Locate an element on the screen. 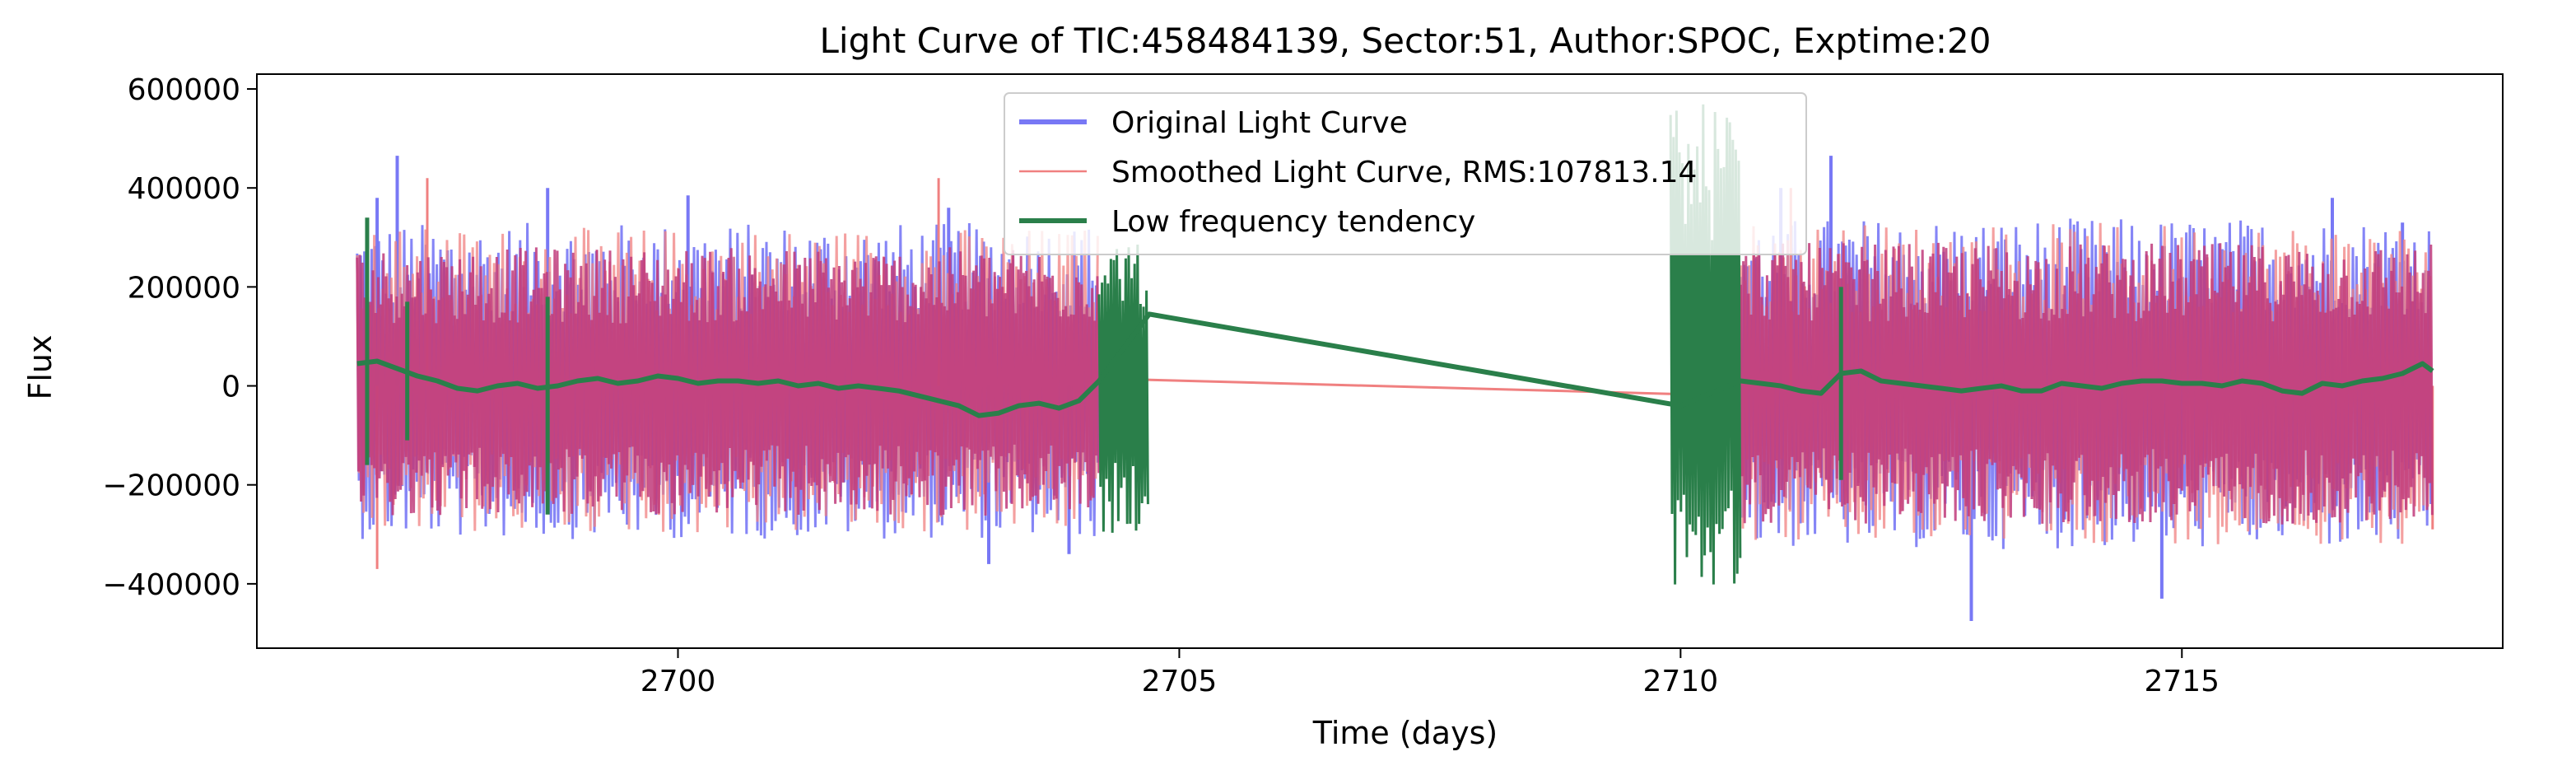 The width and height of the screenshot is (2576, 775). x-tick-label: 2705 is located at coordinates (1180, 681).